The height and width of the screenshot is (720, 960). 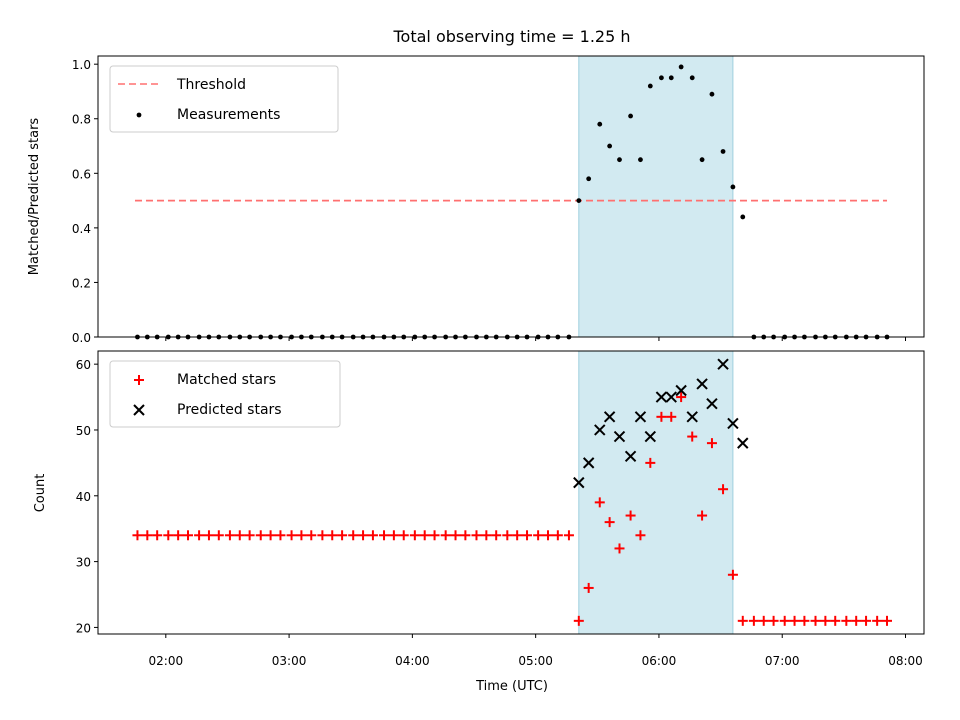 What do you see at coordinates (229, 410) in the screenshot?
I see `legend-predicted-label: Predicted stars` at bounding box center [229, 410].